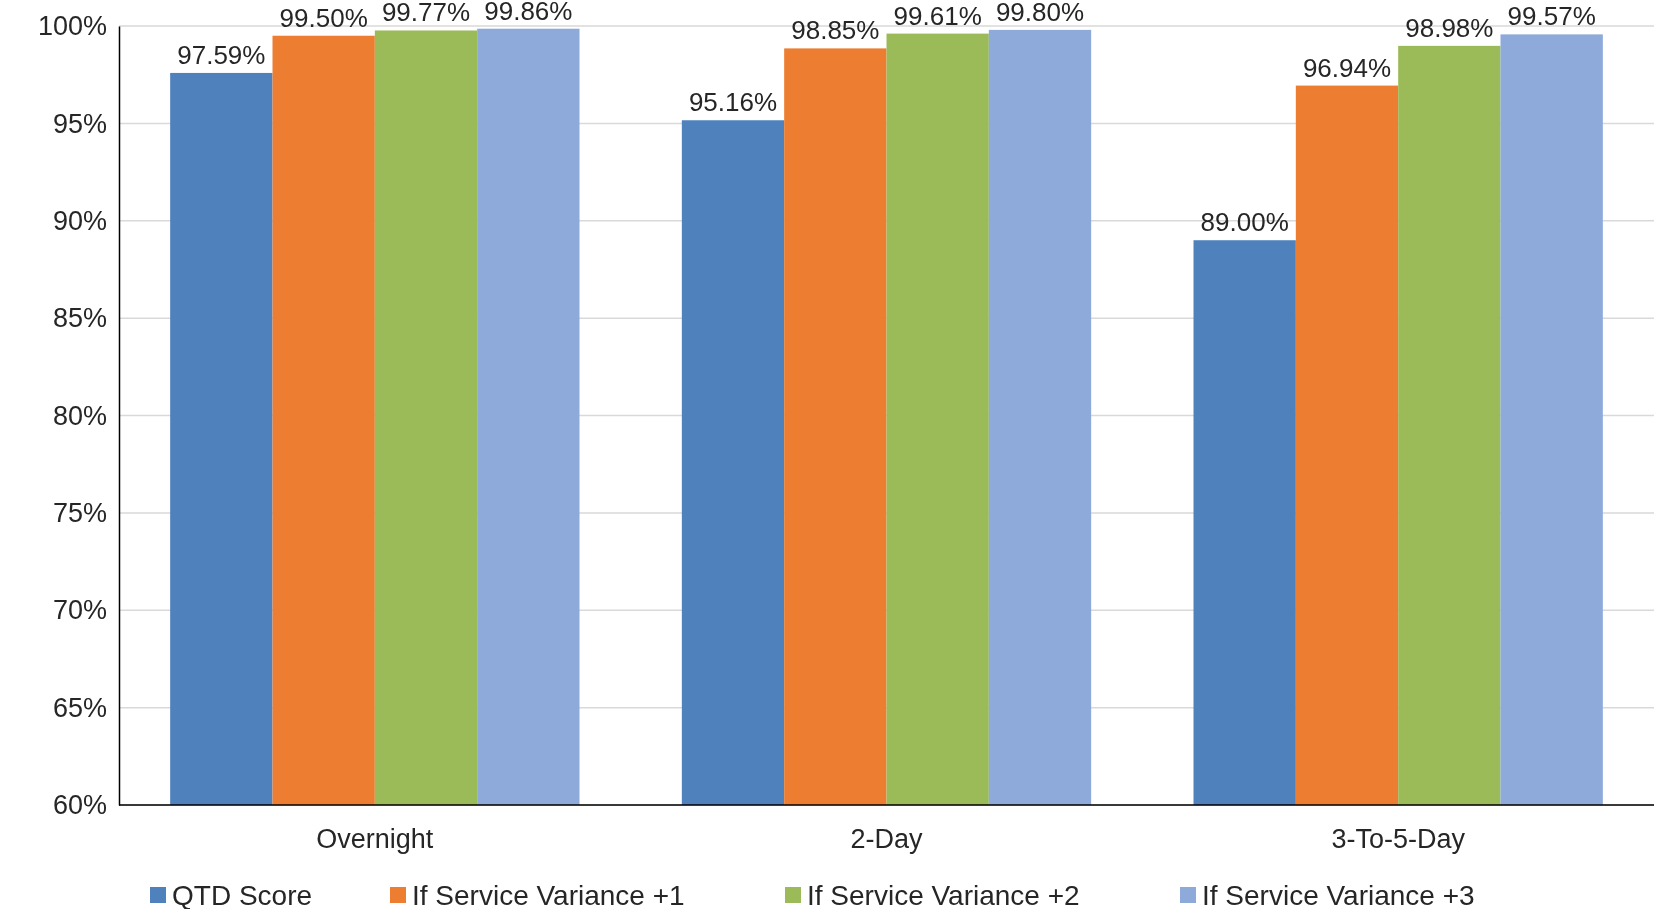 The image size is (1657, 909). What do you see at coordinates (943, 894) in the screenshot?
I see `legend-label: If Service Variance +2` at bounding box center [943, 894].